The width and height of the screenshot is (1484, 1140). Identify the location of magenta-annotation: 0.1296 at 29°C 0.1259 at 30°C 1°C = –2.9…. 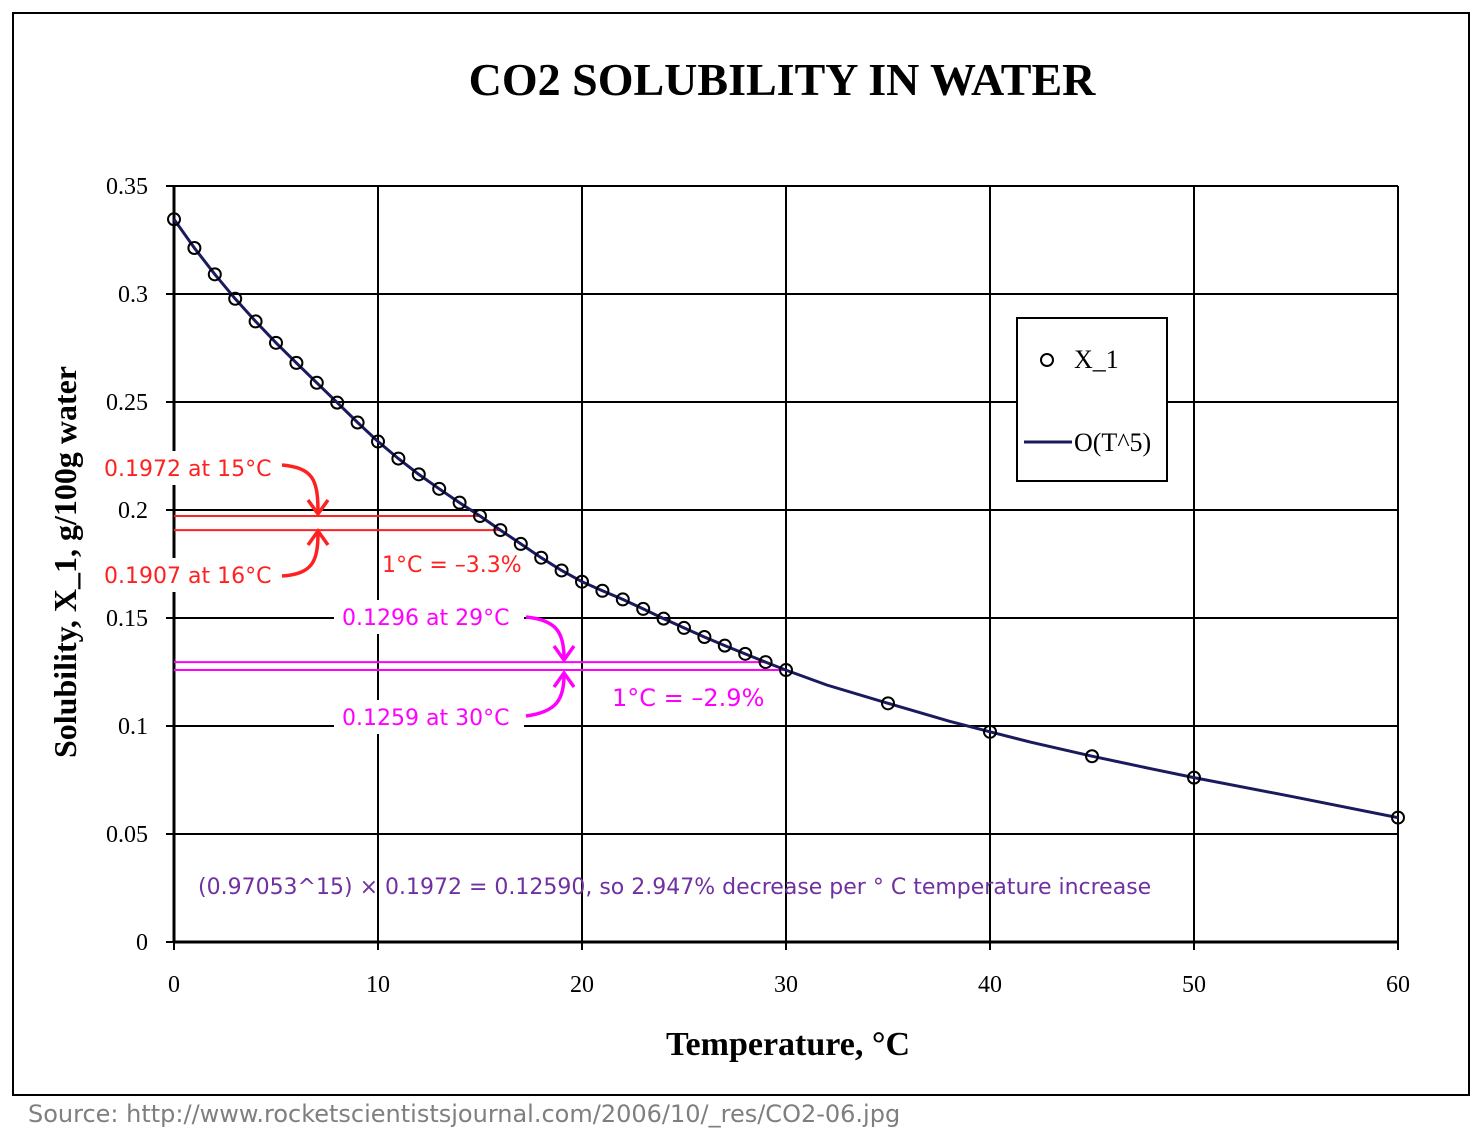
(549, 667).